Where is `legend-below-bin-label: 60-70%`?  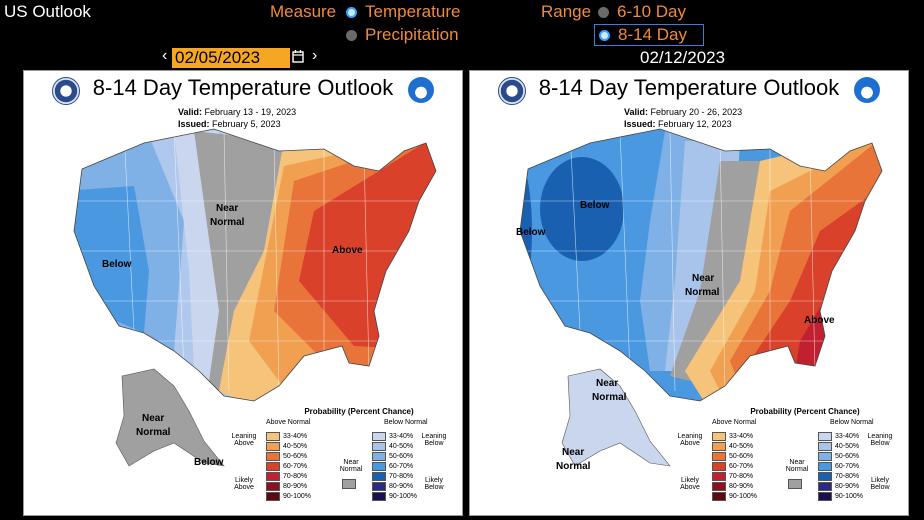 legend-below-bin-label: 60-70% is located at coordinates (401, 466).